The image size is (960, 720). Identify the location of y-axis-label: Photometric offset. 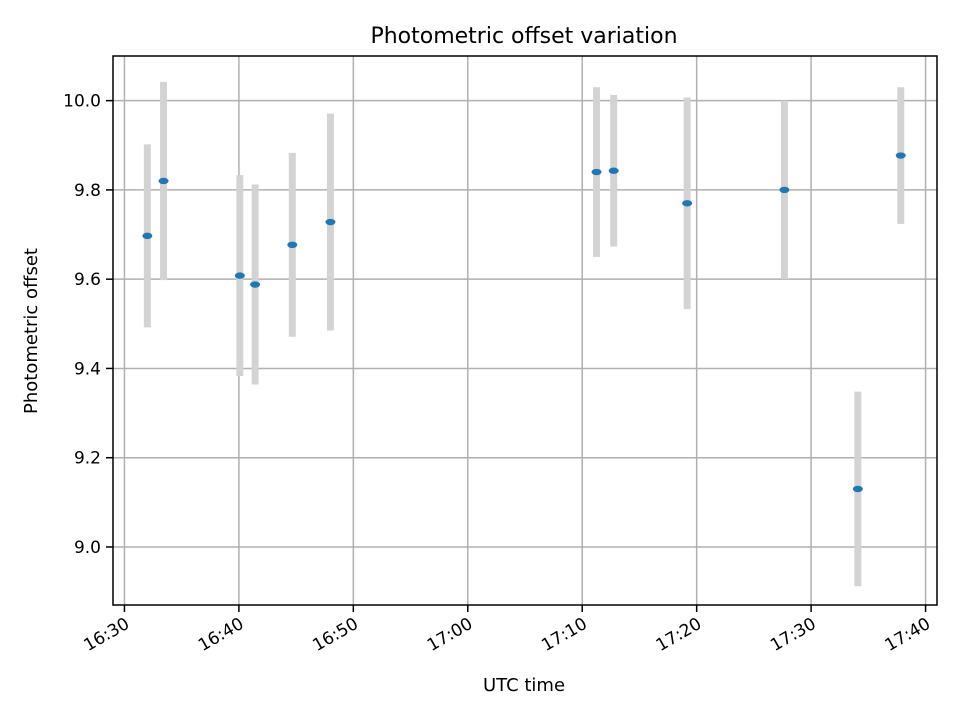
(31, 331).